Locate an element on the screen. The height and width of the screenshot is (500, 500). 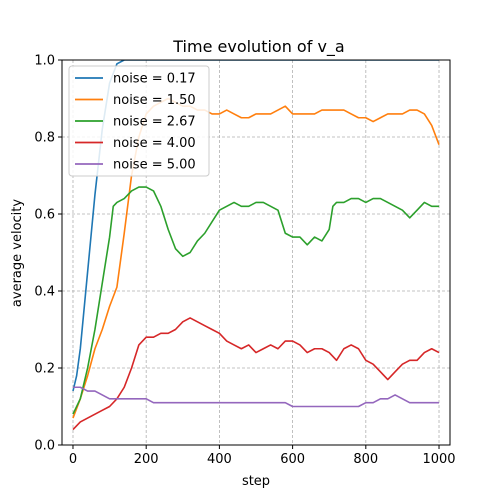
legend-label-4: noise = 5.00 is located at coordinates (154, 165).